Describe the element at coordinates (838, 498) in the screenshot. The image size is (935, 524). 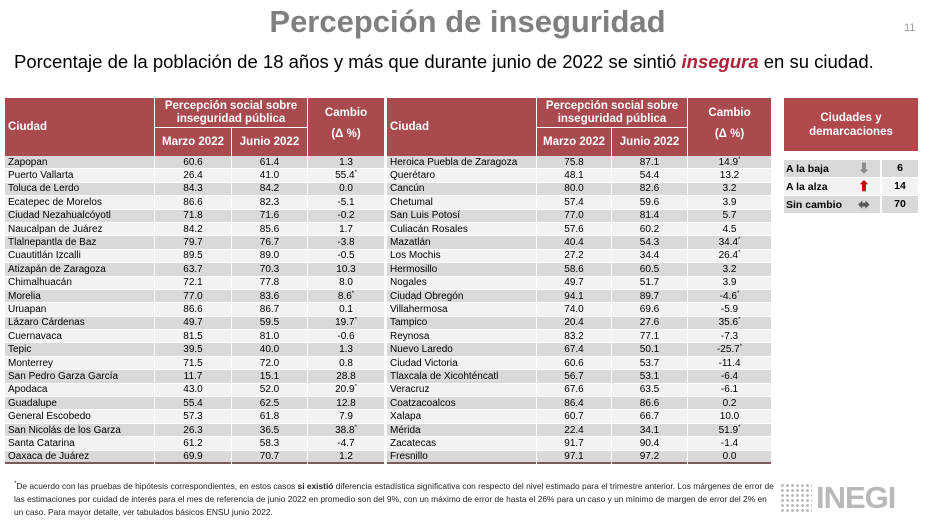
I see `inegi-logo: INEGI` at that location.